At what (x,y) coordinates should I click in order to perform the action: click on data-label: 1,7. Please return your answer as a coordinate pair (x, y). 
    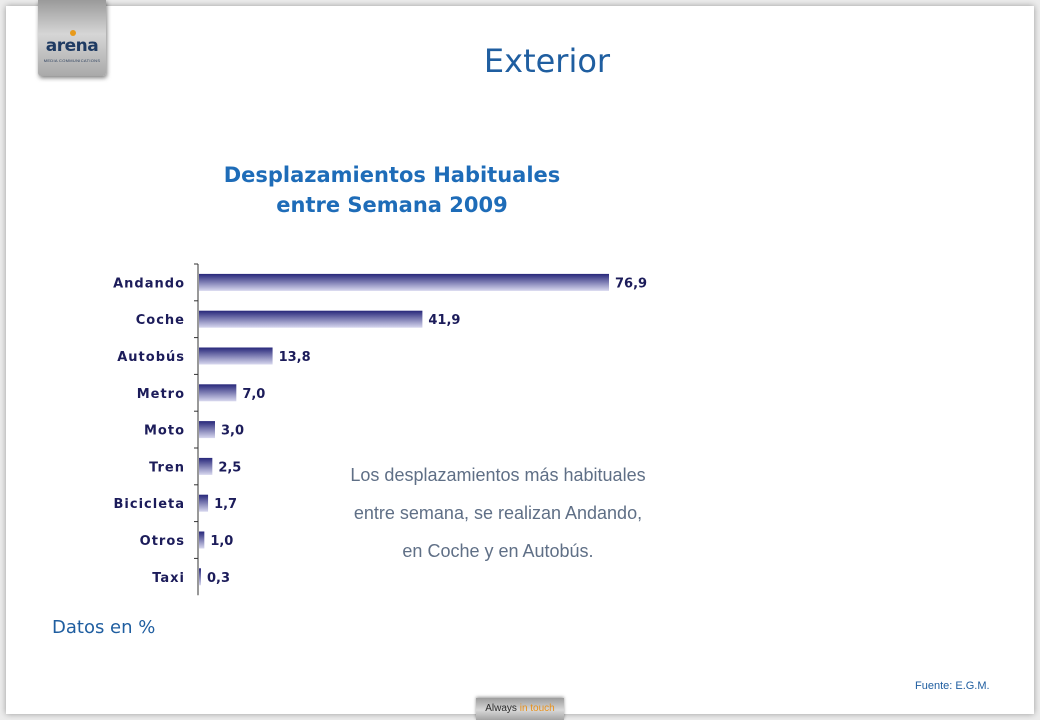
    Looking at the image, I should click on (225, 504).